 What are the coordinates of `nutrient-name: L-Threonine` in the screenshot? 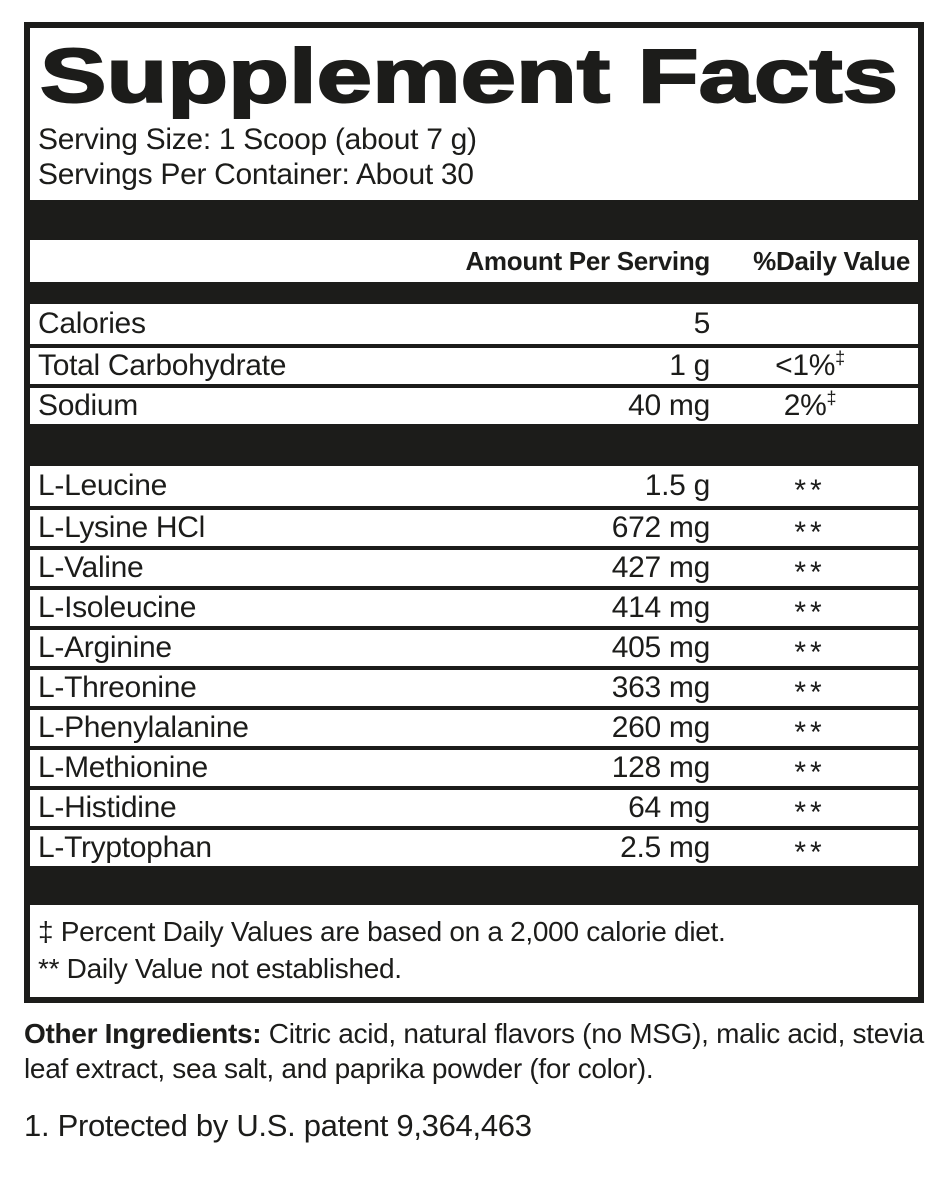 It's located at (117, 687).